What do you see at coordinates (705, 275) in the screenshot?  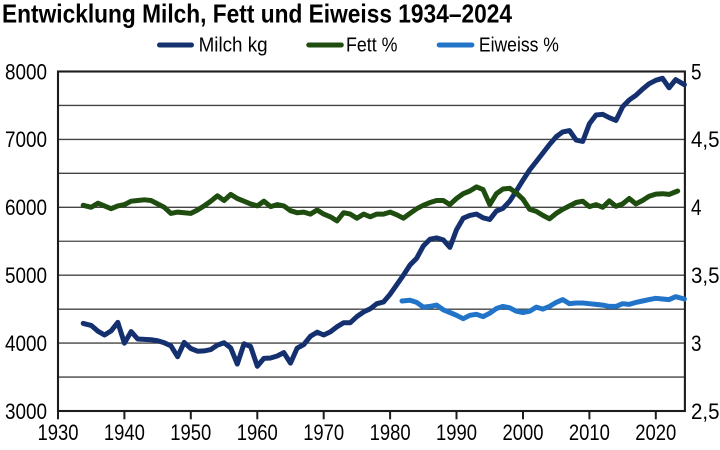 I see `svg-text: 3,5` at bounding box center [705, 275].